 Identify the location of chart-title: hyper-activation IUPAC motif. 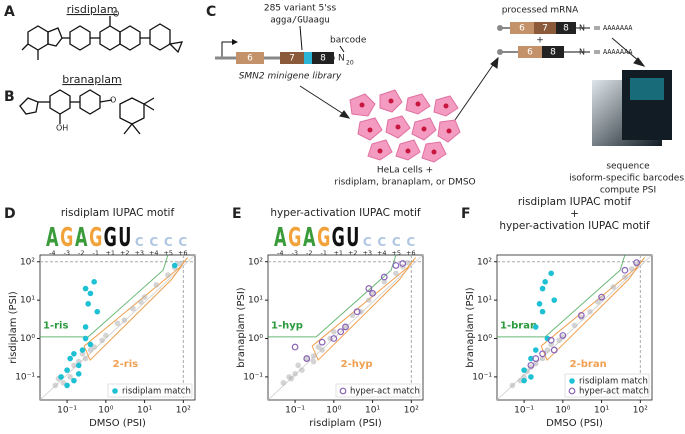
(345, 213).